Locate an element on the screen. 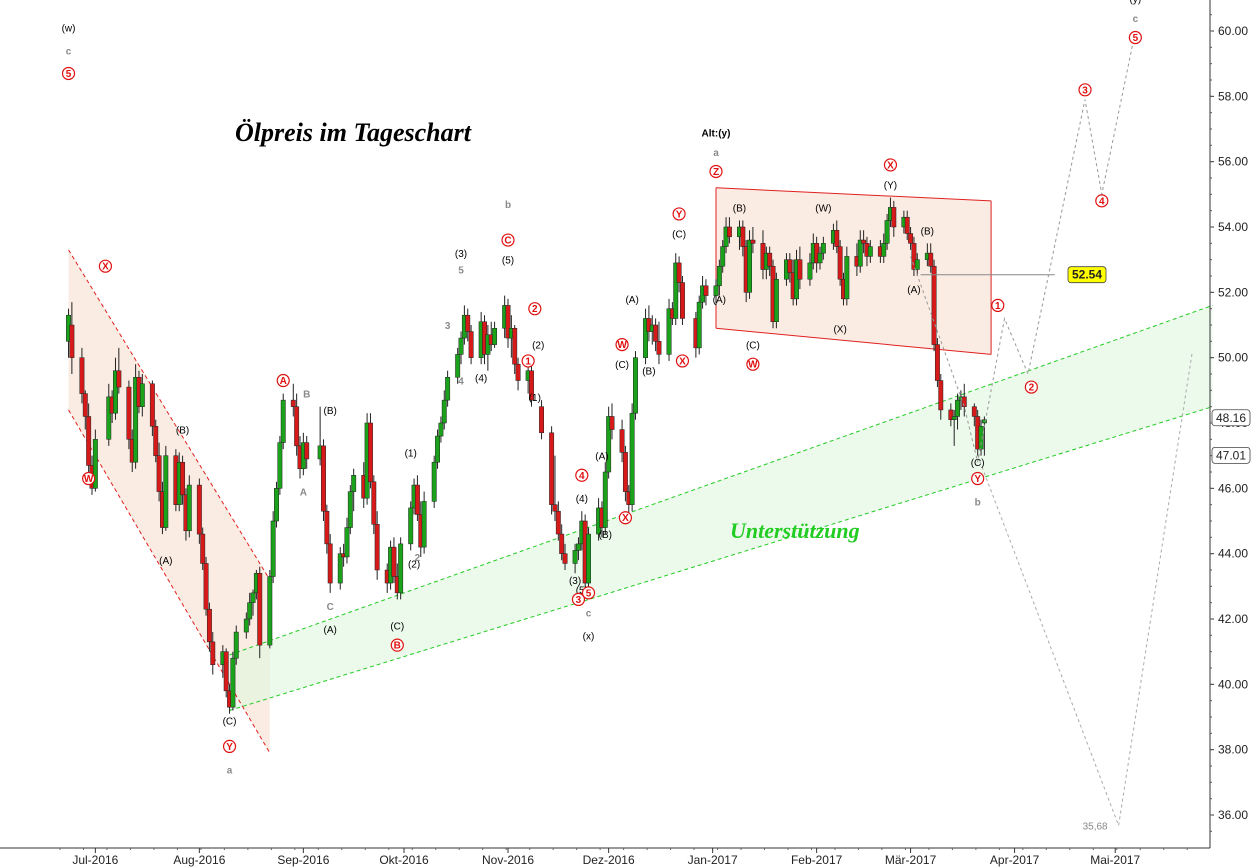 The width and height of the screenshot is (1251, 868). wave-label: 1 is located at coordinates (998, 306).